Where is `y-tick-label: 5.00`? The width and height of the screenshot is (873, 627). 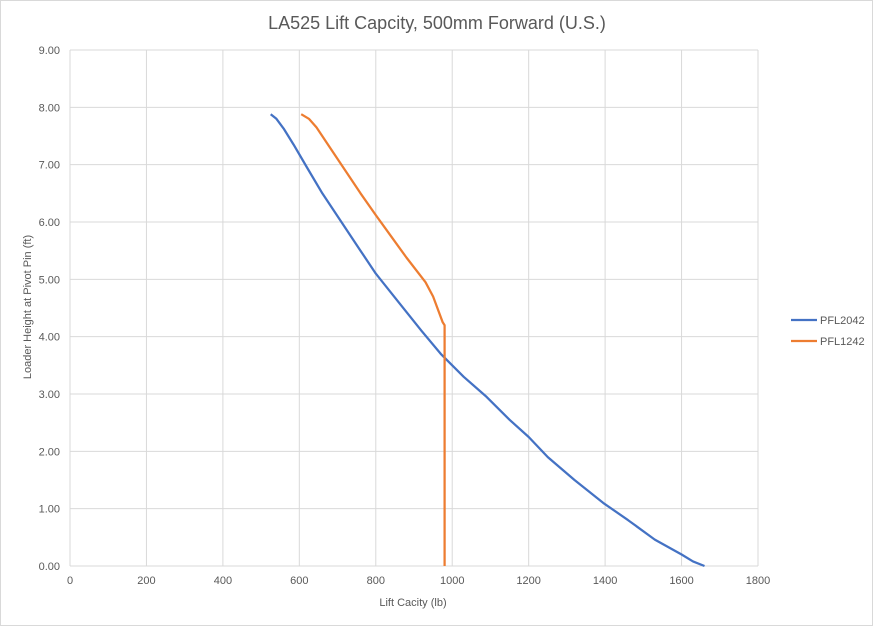 y-tick-label: 5.00 is located at coordinates (49, 280).